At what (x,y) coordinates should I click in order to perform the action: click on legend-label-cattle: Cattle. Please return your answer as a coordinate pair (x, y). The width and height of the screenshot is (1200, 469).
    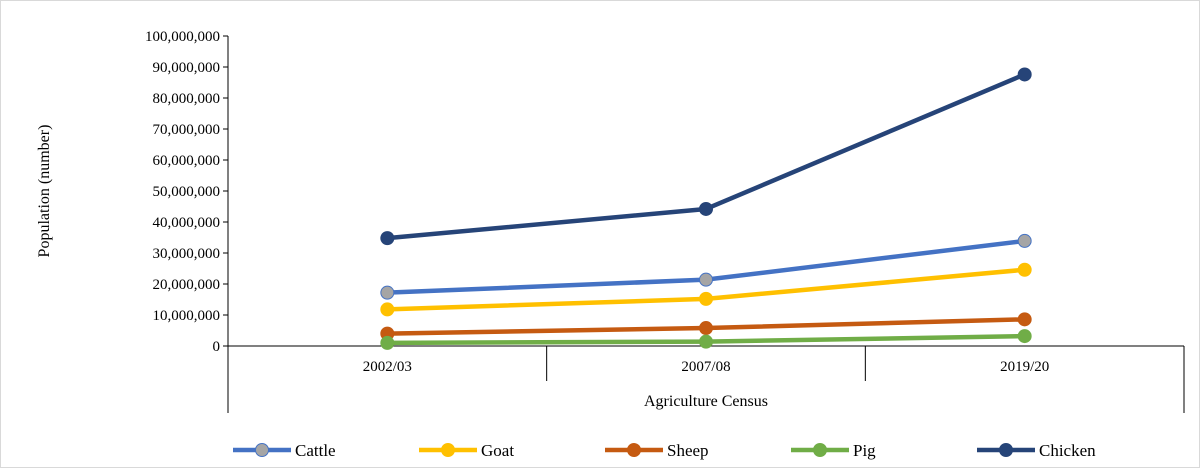
    Looking at the image, I should click on (315, 450).